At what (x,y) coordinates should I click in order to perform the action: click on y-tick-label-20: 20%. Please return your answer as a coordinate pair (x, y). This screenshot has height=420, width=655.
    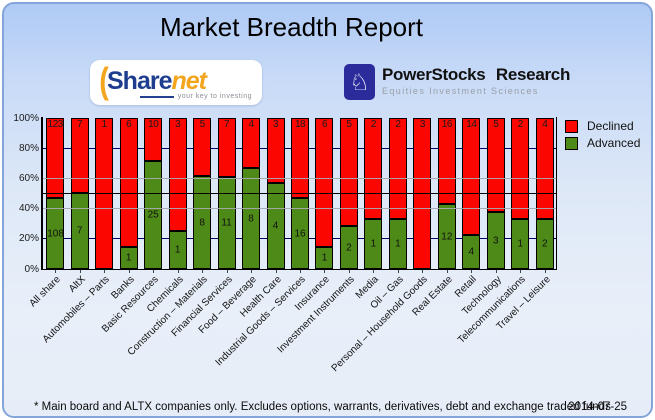
    Looking at the image, I should click on (28, 239).